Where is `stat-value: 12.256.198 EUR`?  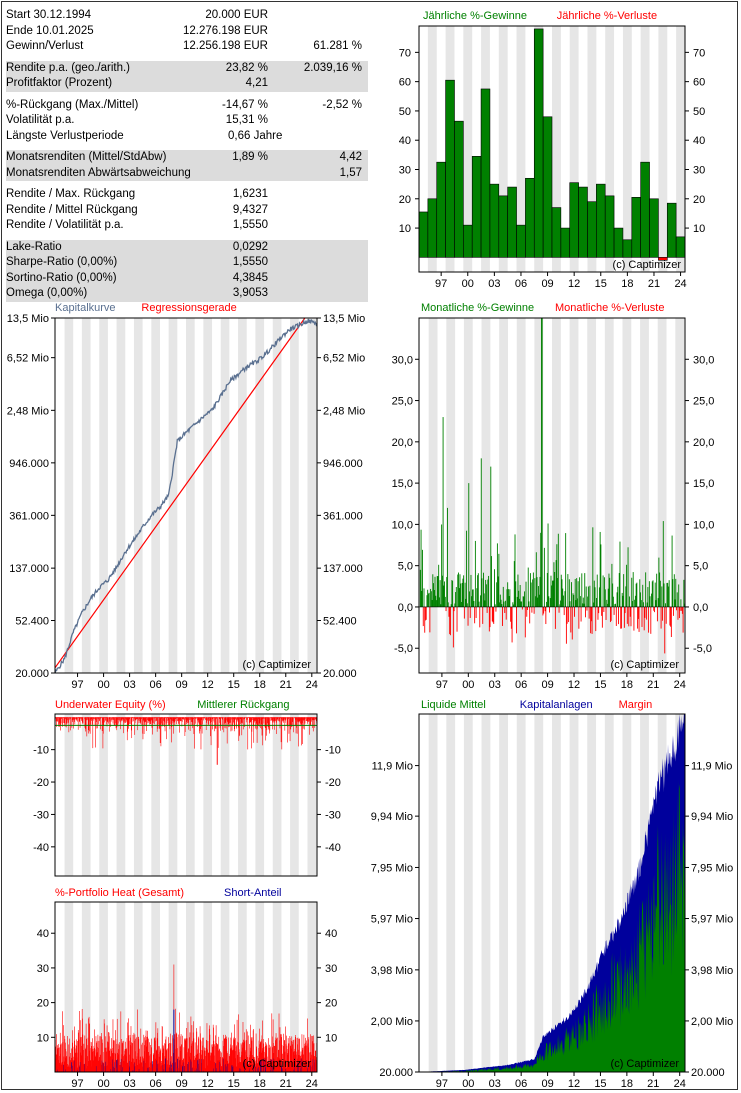
stat-value: 12.256.198 EUR is located at coordinates (225, 46).